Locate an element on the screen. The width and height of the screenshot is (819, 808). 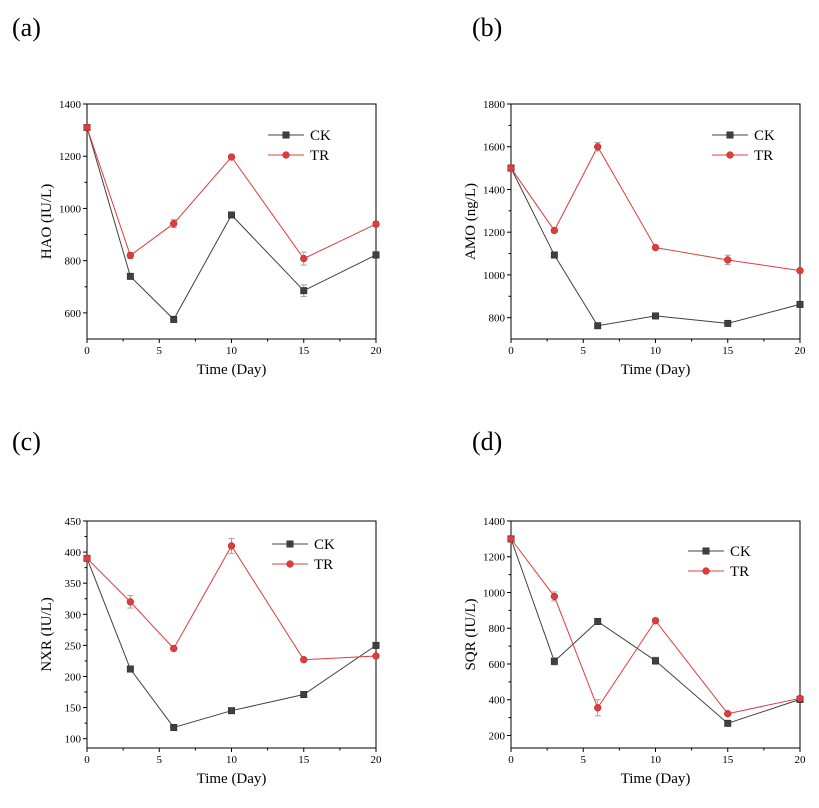
y-tick-label: 1000 is located at coordinates (494, 276).